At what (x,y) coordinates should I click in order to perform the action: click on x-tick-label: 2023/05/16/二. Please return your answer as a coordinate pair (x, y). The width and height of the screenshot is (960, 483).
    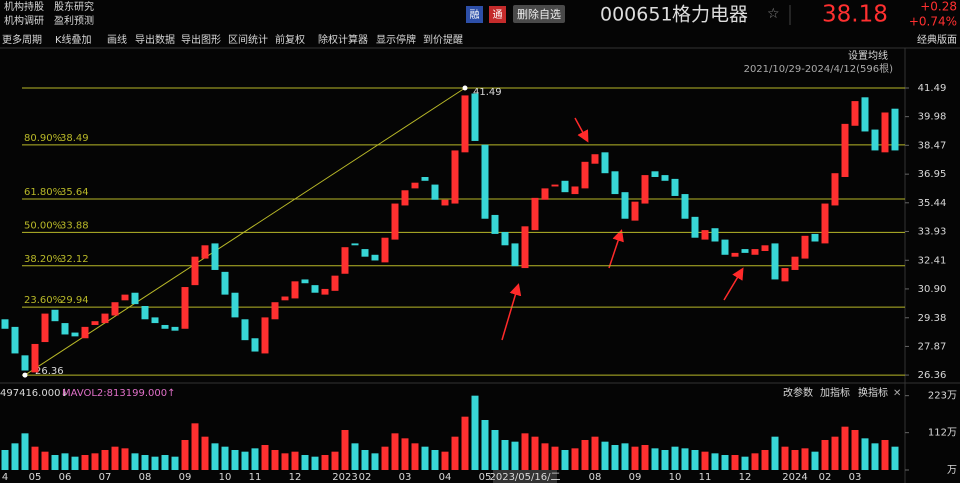
    Looking at the image, I should click on (524, 477).